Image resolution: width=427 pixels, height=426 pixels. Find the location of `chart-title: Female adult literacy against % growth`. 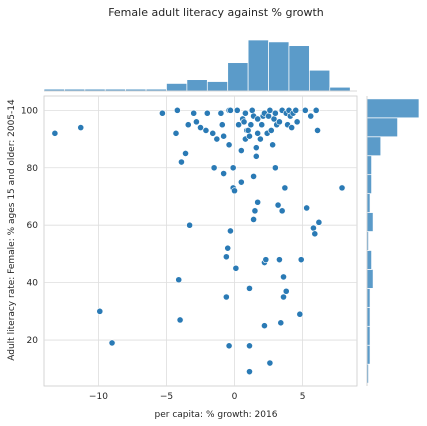

chart-title: Female adult literacy against % growth is located at coordinates (216, 12).